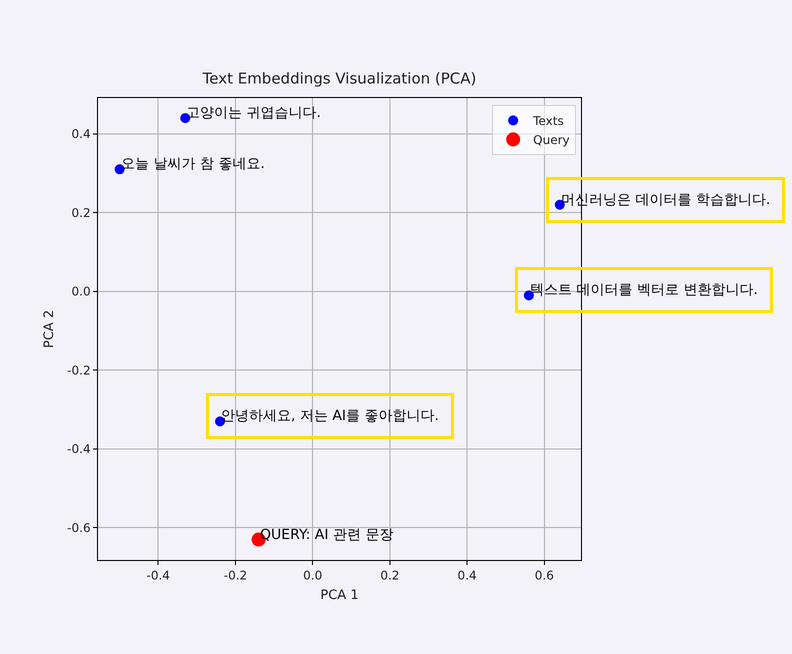 Image resolution: width=792 pixels, height=654 pixels. What do you see at coordinates (81, 213) in the screenshot?
I see `y-tick-label: 0.2` at bounding box center [81, 213].